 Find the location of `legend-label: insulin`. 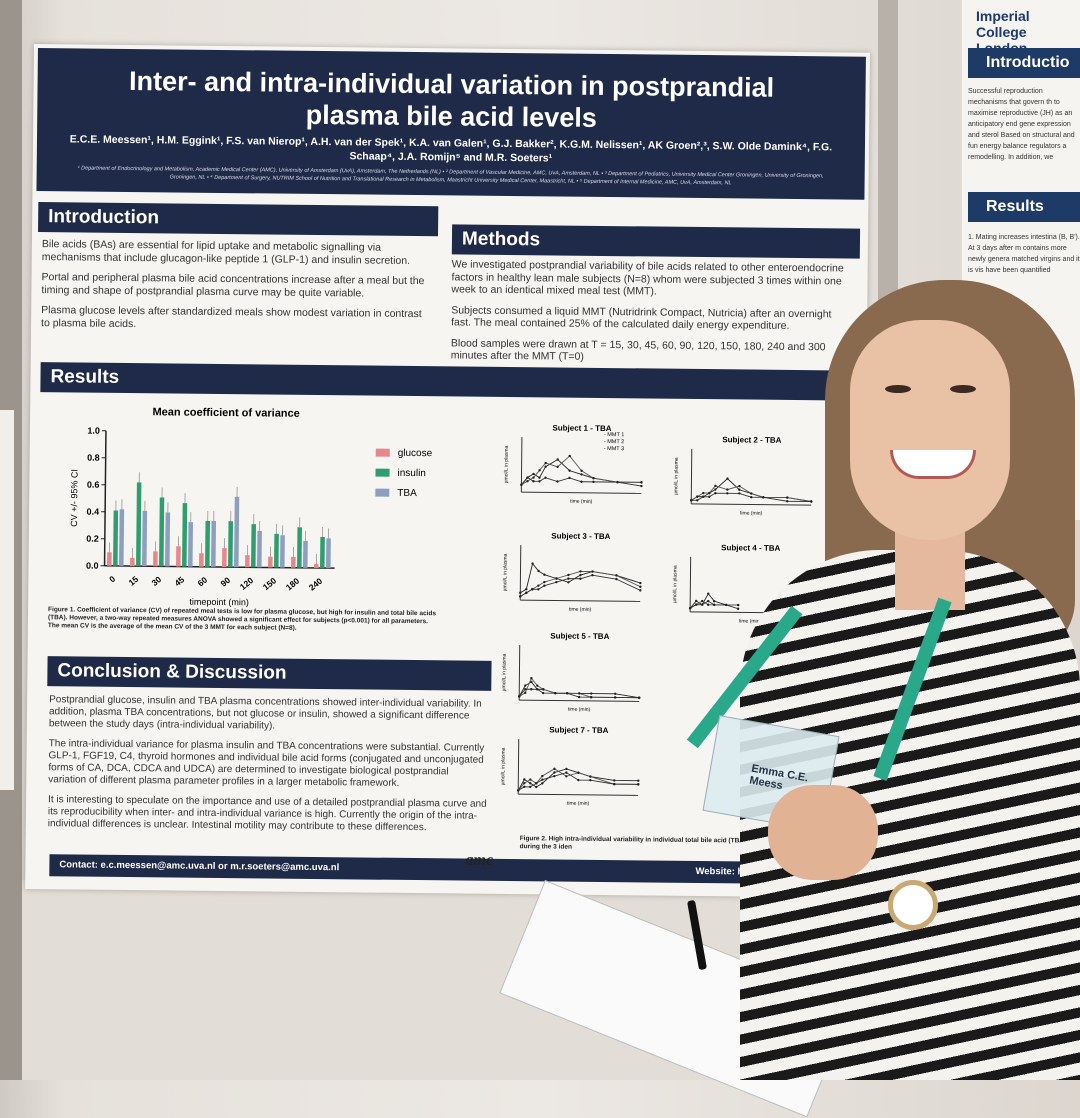

legend-label: insulin is located at coordinates (411, 473).